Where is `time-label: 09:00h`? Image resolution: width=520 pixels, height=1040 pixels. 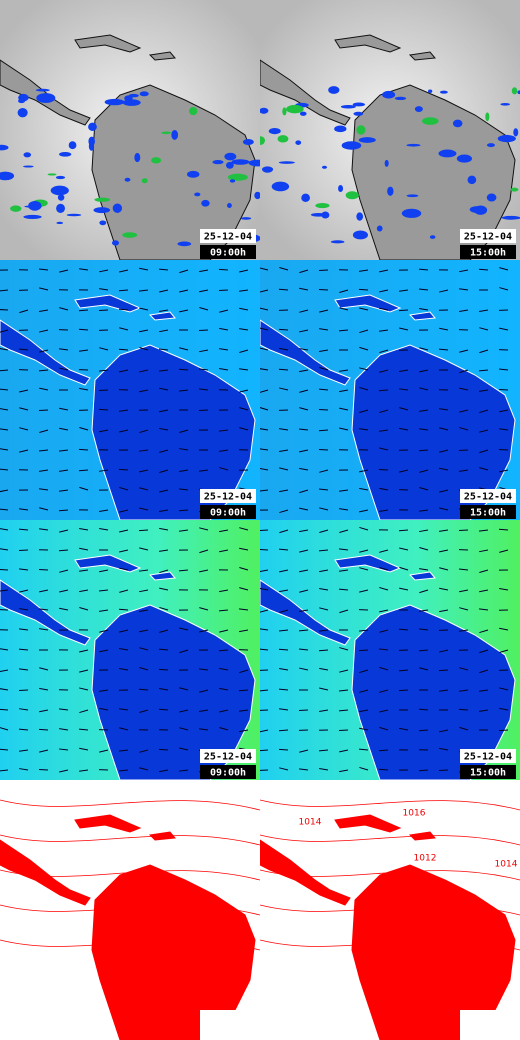
time-label: 09:00h is located at coordinates (228, 773).